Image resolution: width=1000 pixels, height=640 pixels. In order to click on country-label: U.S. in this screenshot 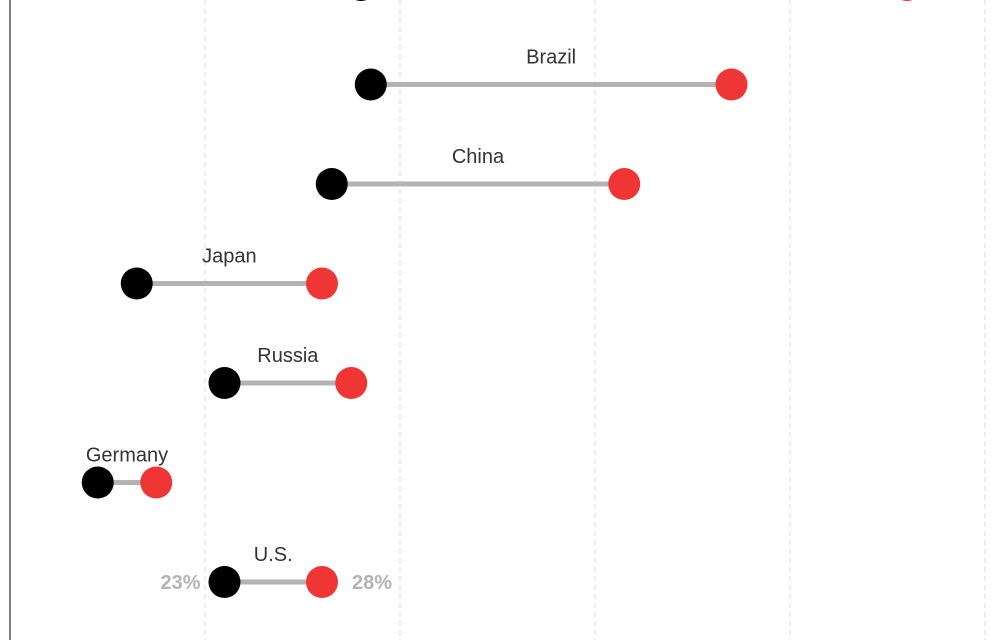, I will do `click(273, 555)`.